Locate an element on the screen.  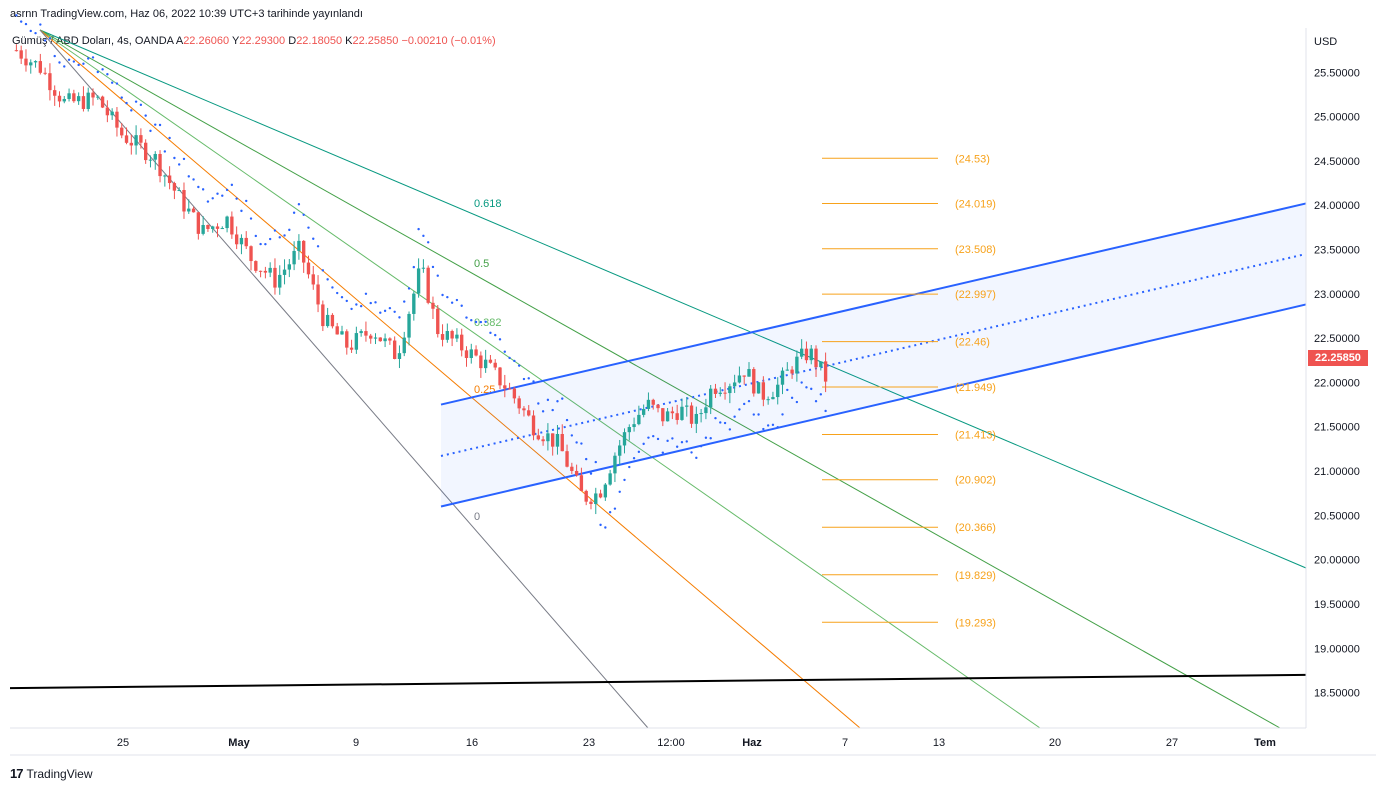
x-tick-label: 20 is located at coordinates (1055, 743).